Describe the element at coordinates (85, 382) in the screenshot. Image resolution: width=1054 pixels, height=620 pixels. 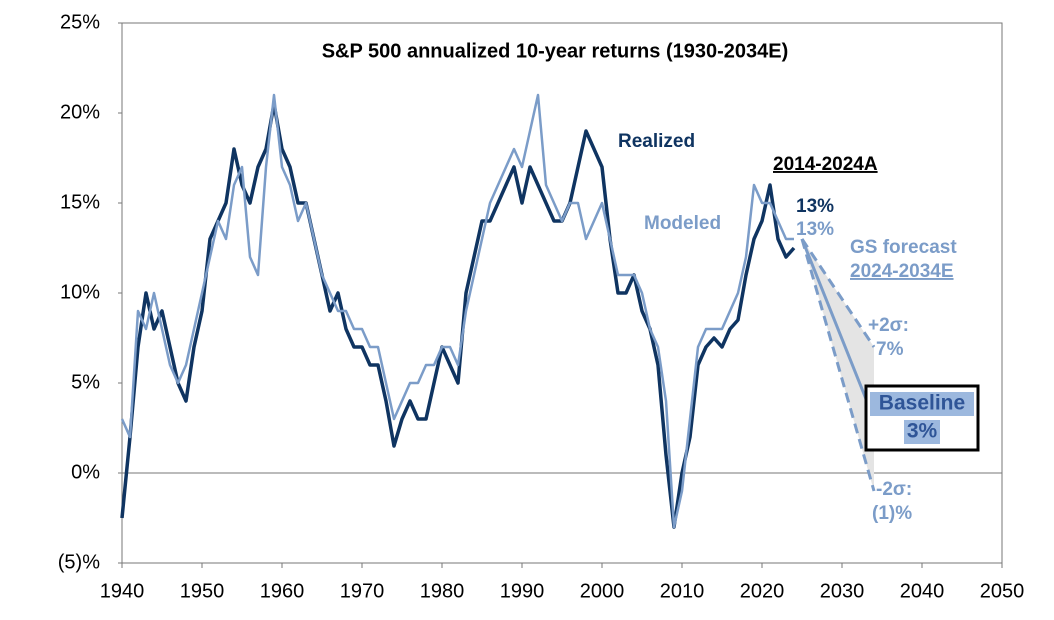
I see `y-tick-label: 5%` at that location.